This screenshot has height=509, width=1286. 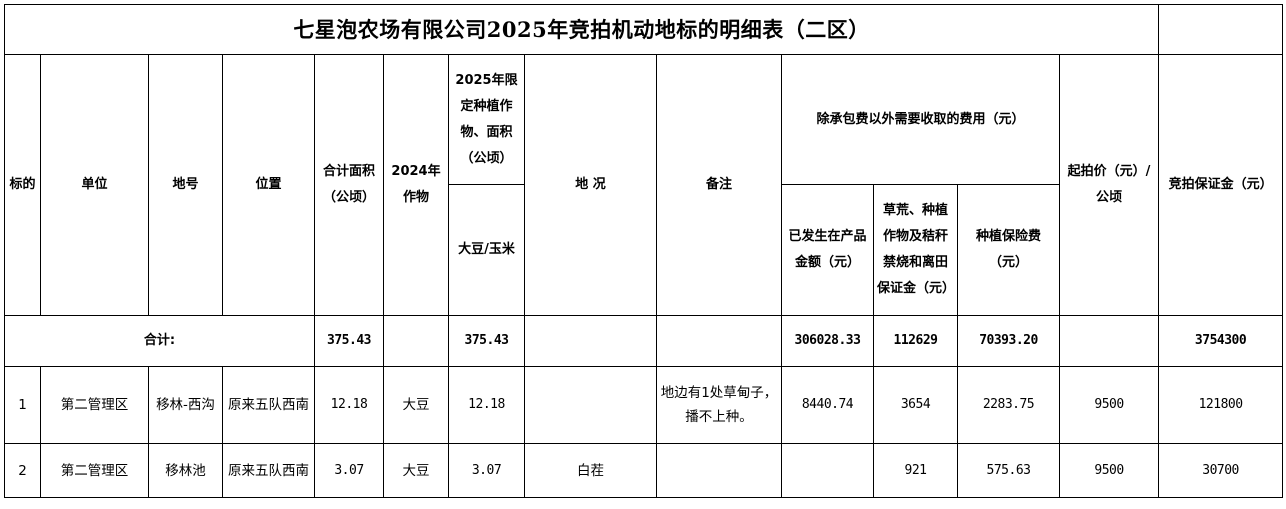 I want to click on cell-bid-deposit: 30700, so click(x=1221, y=470).